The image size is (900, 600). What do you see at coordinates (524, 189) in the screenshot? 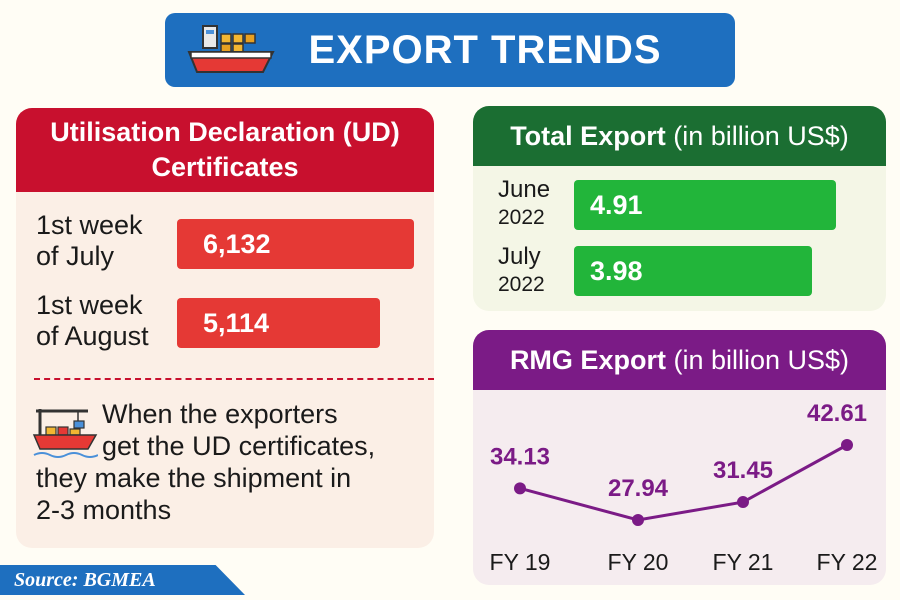
I see `month-label: June` at bounding box center [524, 189].